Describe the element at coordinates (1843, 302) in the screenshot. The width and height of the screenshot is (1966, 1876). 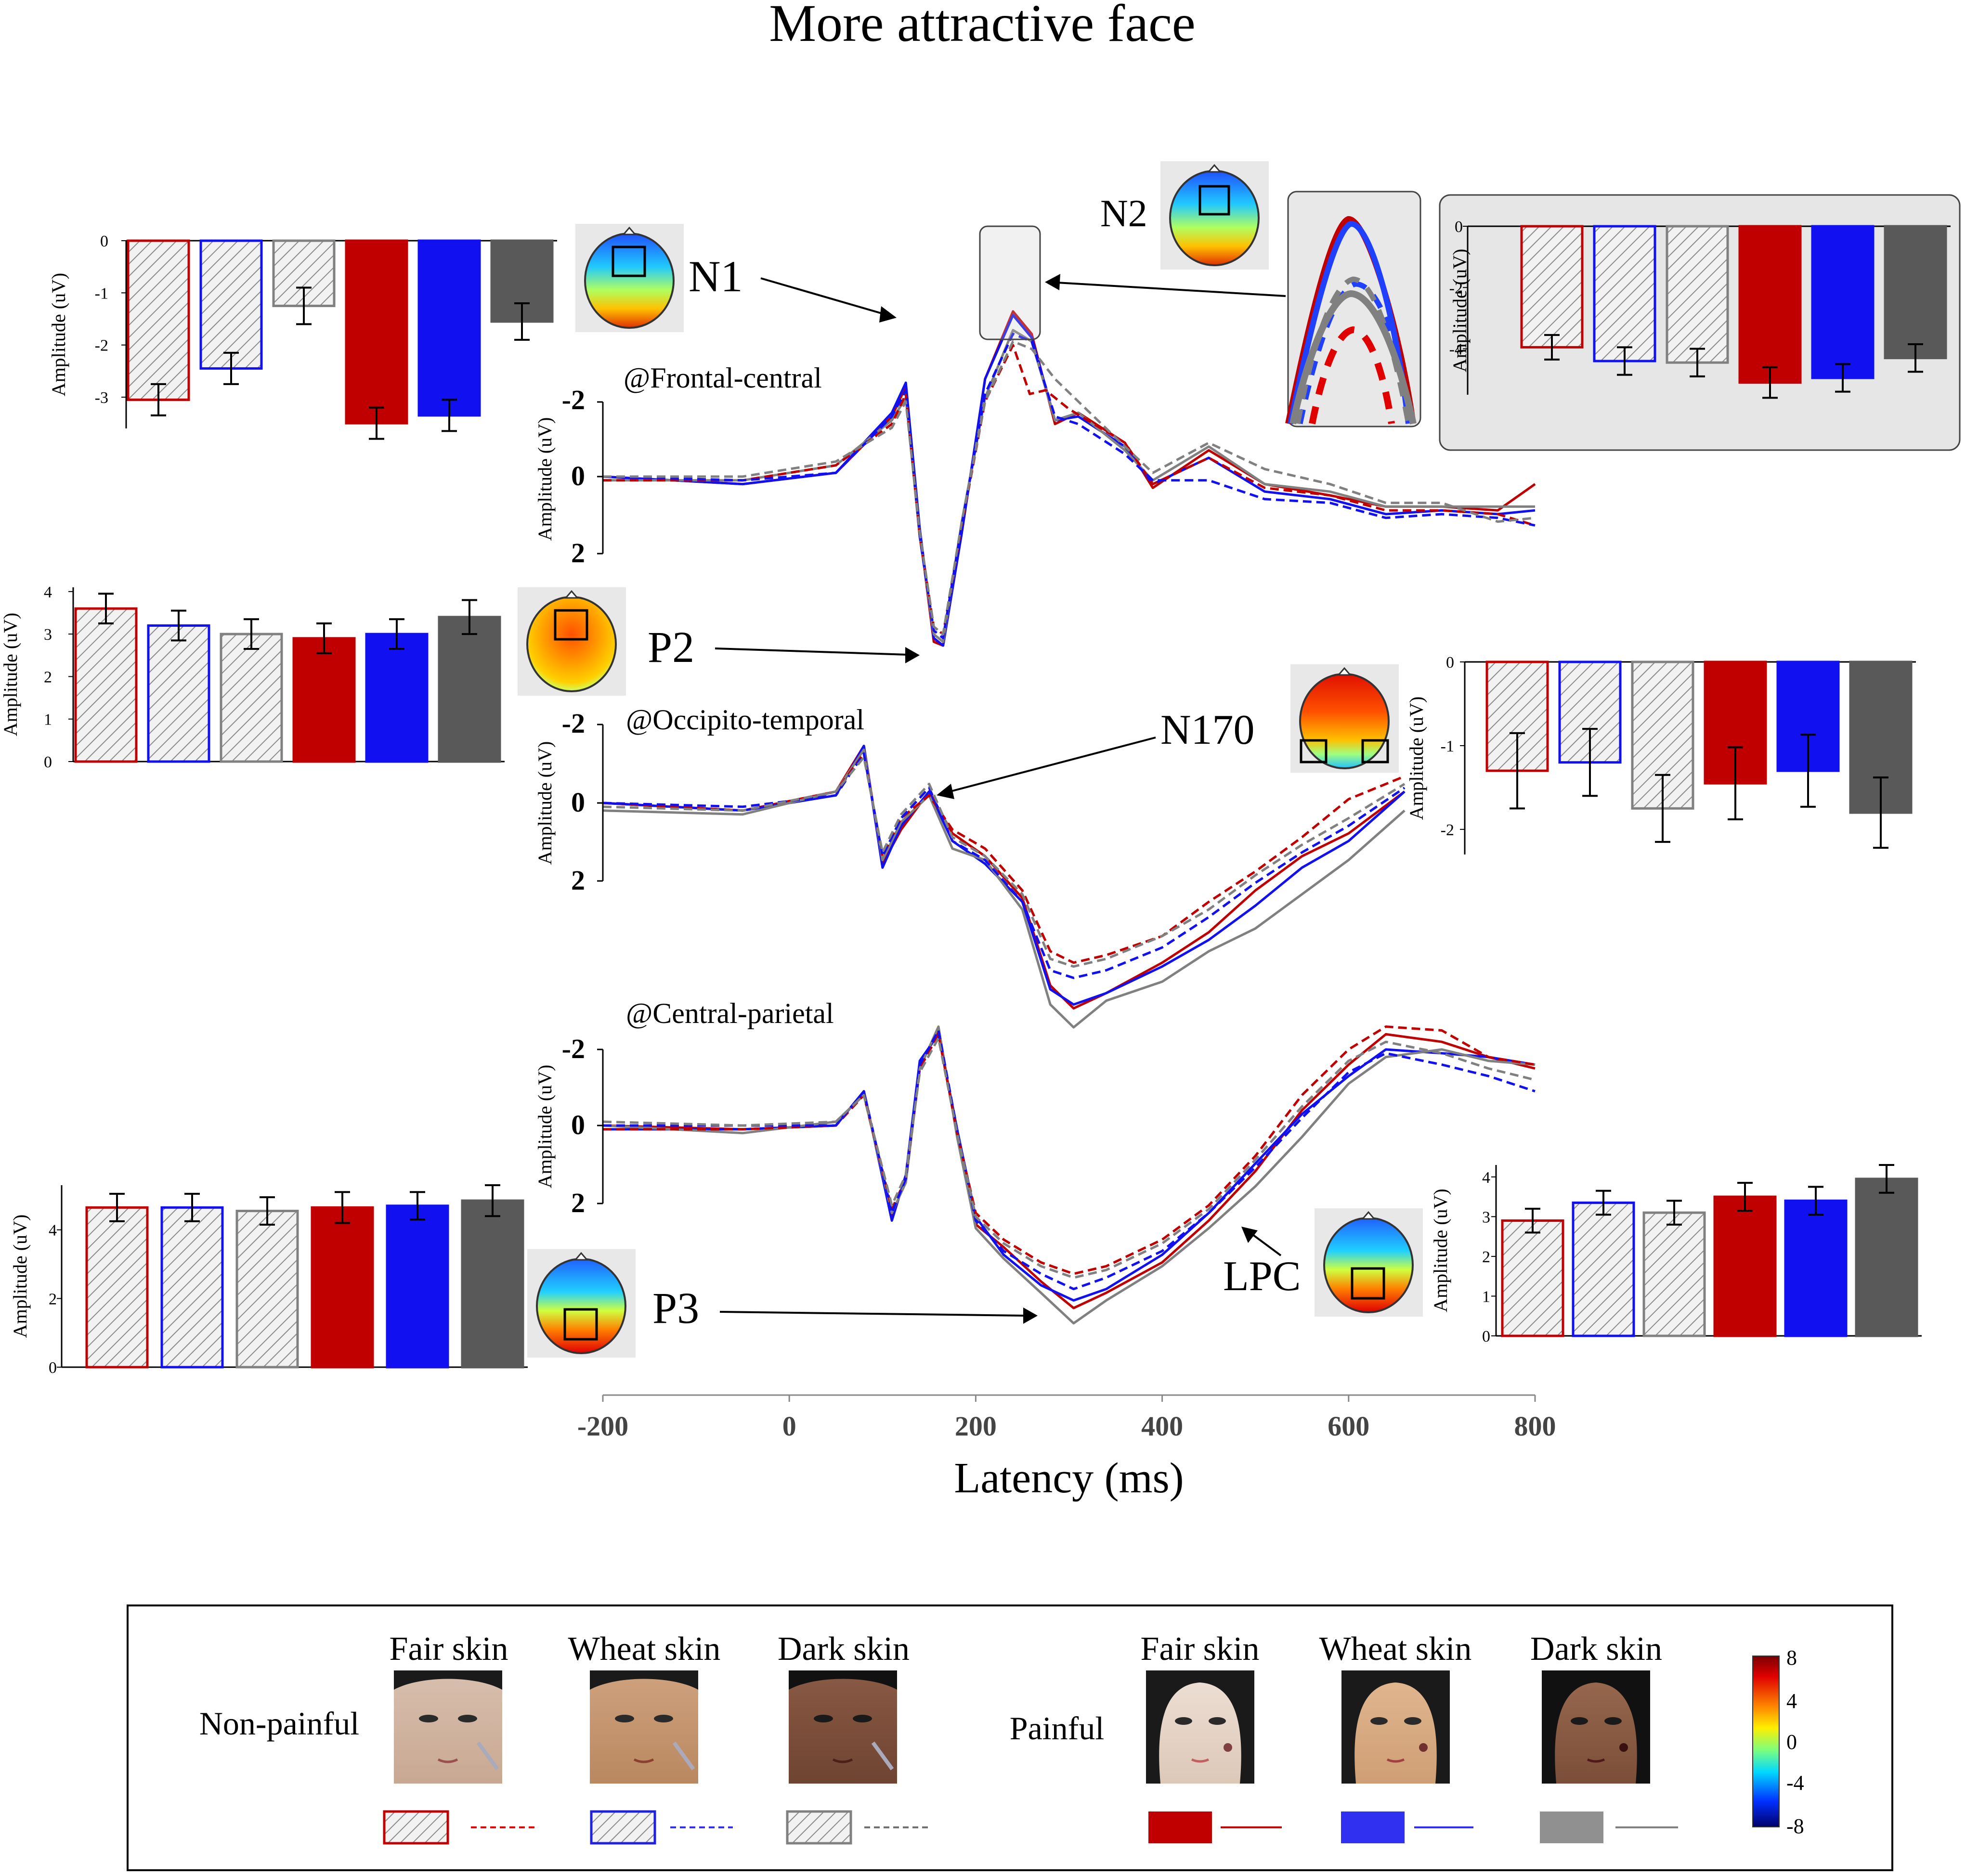
I see `bar-painful-wheat` at that location.